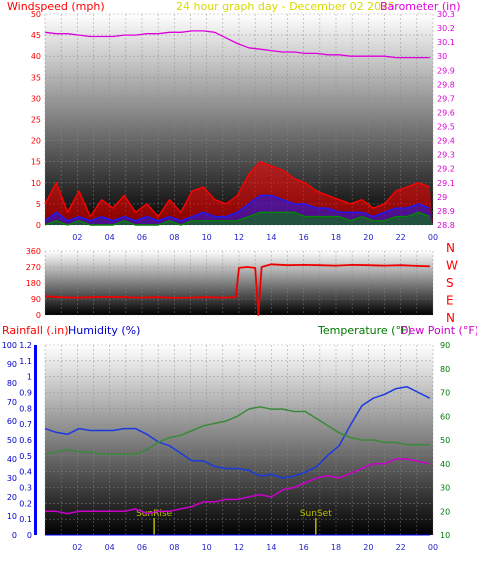 Image resolution: width=477 pixels, height=562 pixels. I want to click on x-tick-label: 14, so click(271, 547).